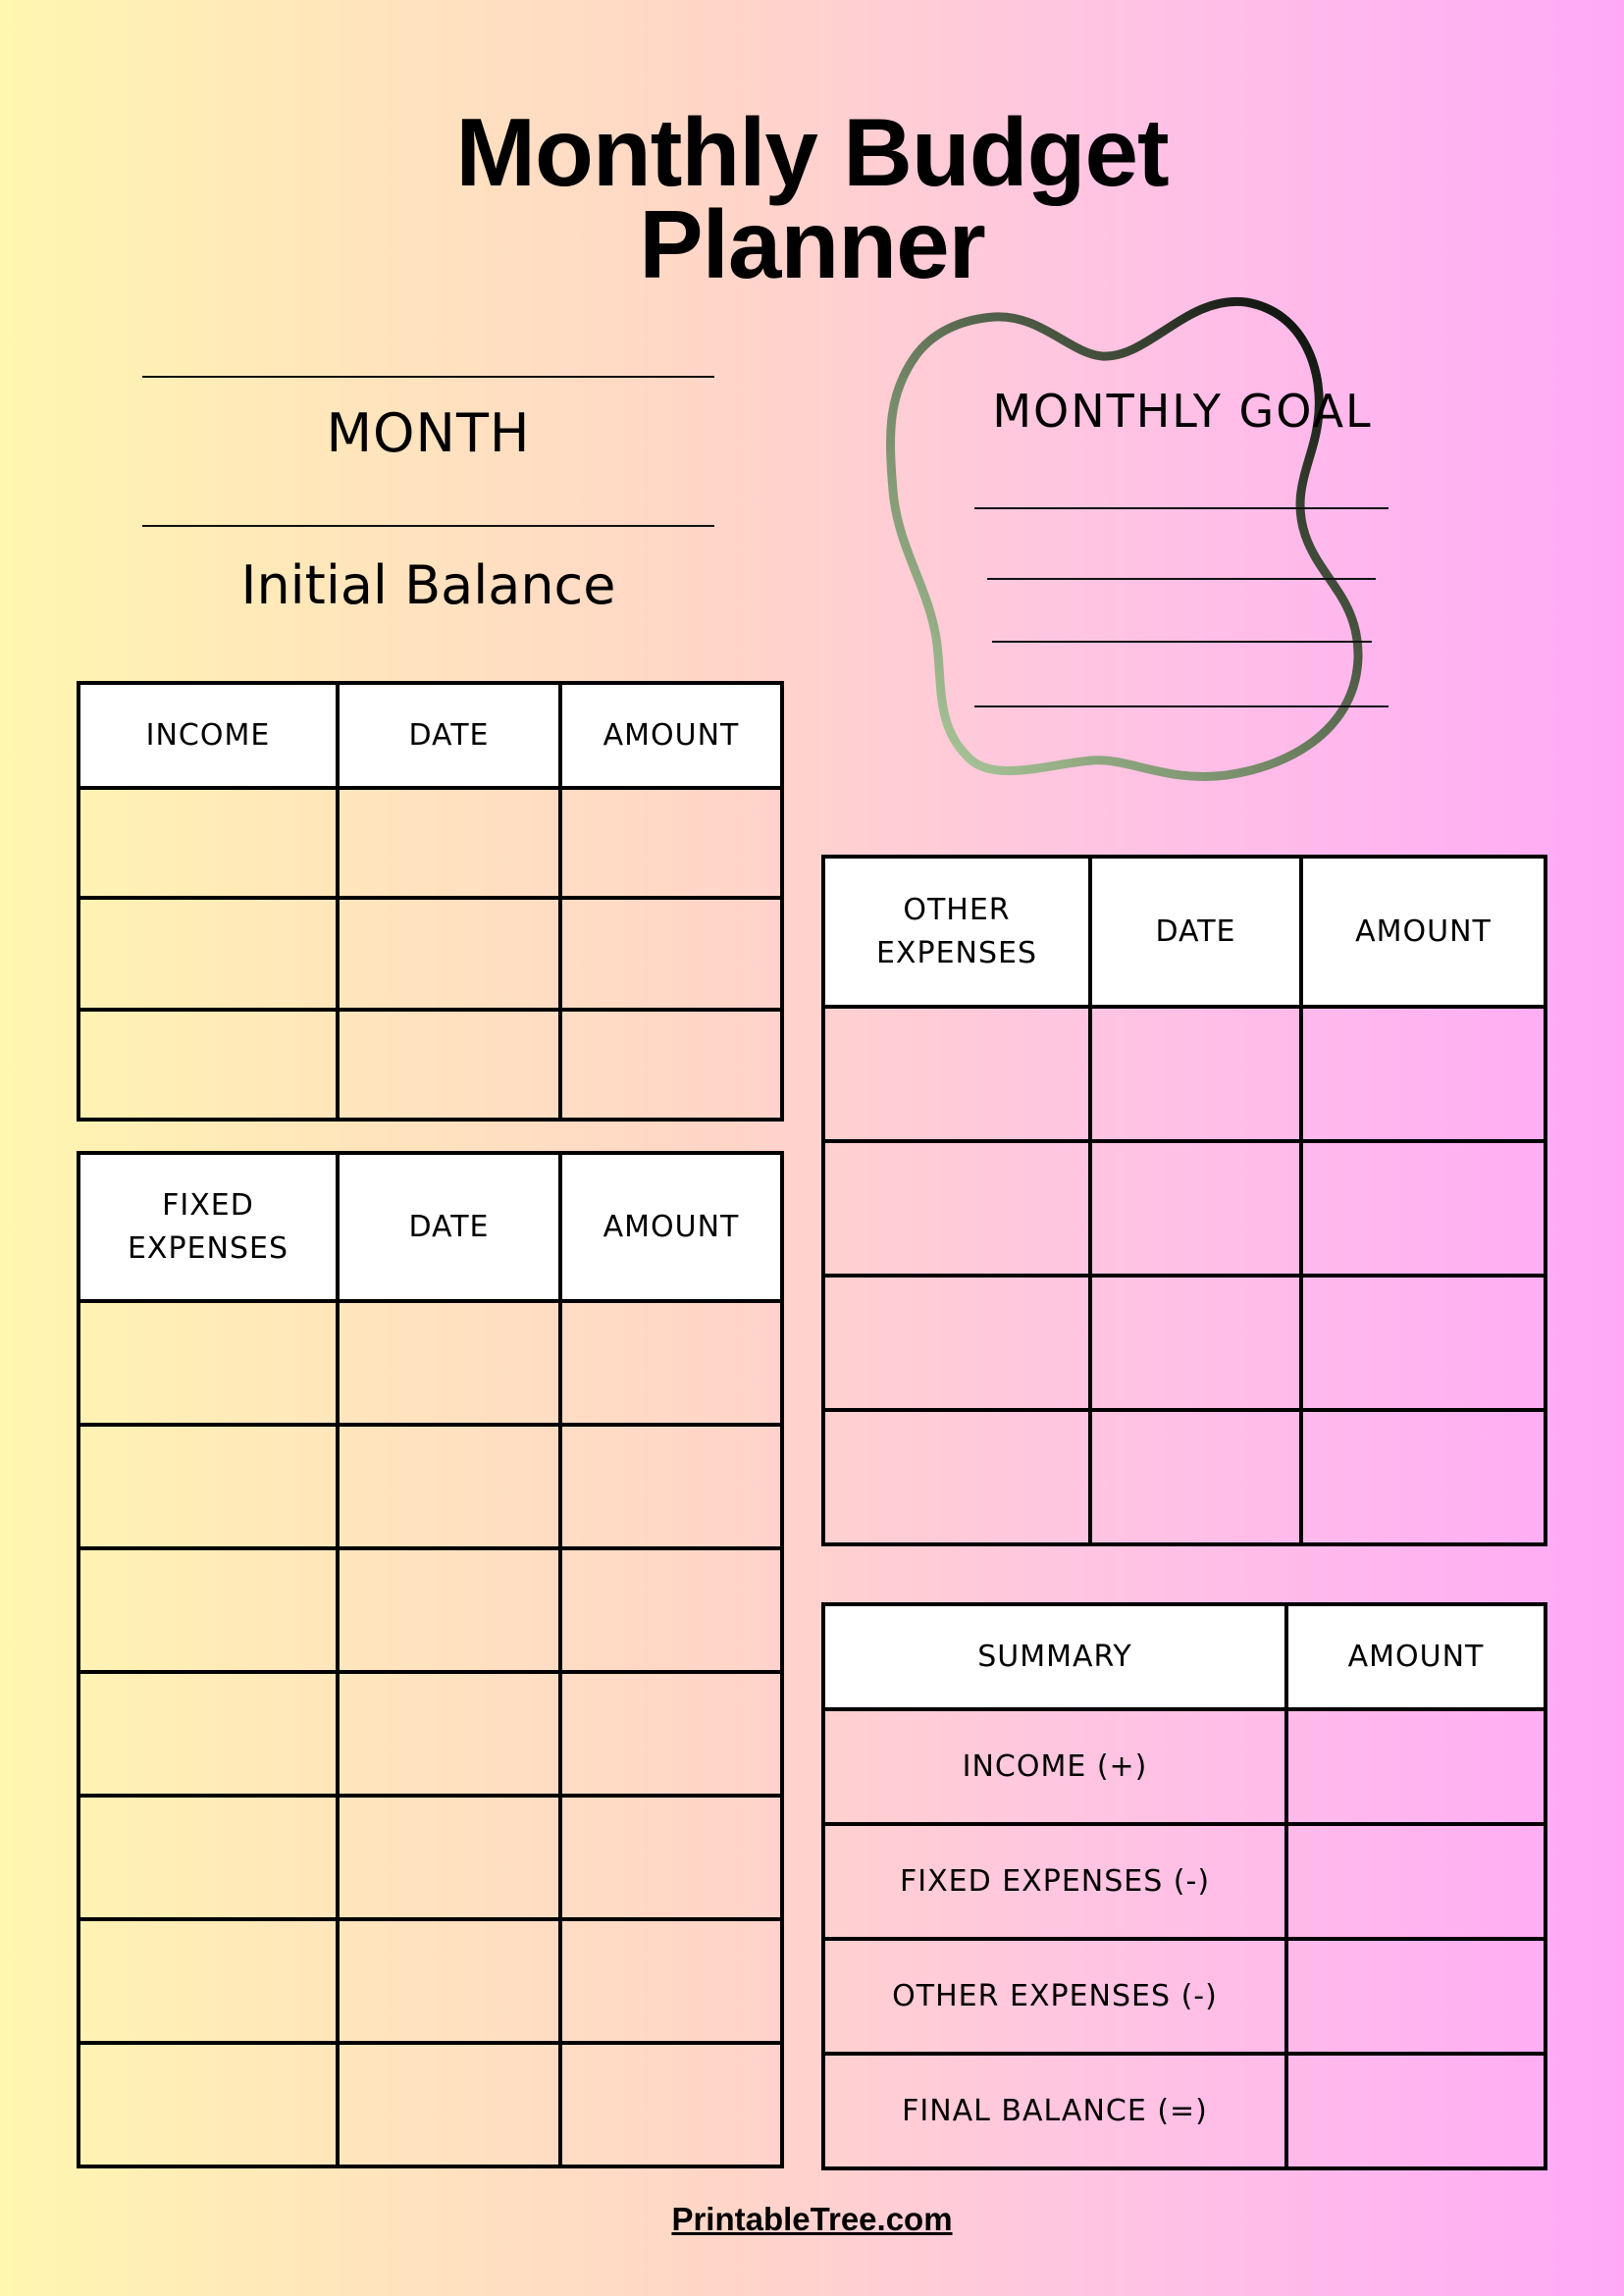 The height and width of the screenshot is (2296, 1624). What do you see at coordinates (428, 377) in the screenshot?
I see `month-top-line` at bounding box center [428, 377].